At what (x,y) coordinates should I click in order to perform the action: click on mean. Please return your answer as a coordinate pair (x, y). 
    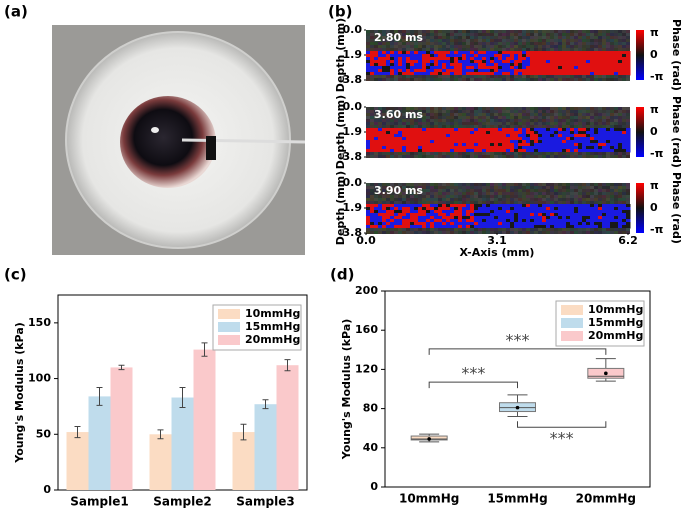
    Looking at the image, I should click on (429, 439).